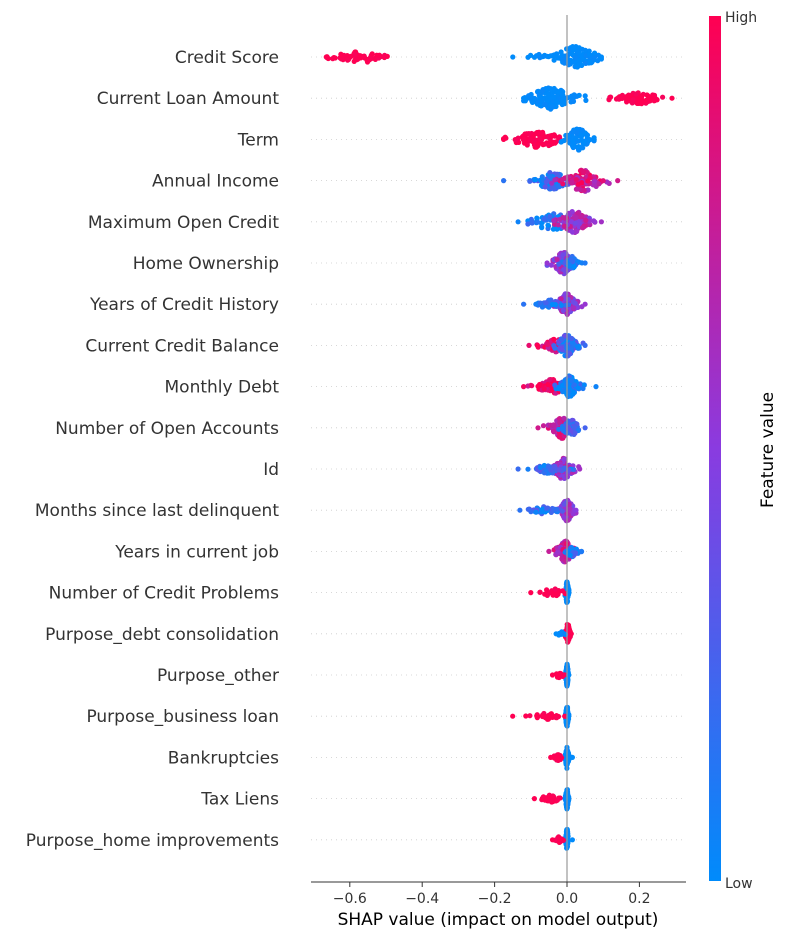 This screenshot has width=788, height=940. I want to click on colorbar-high-label: High, so click(741, 18).